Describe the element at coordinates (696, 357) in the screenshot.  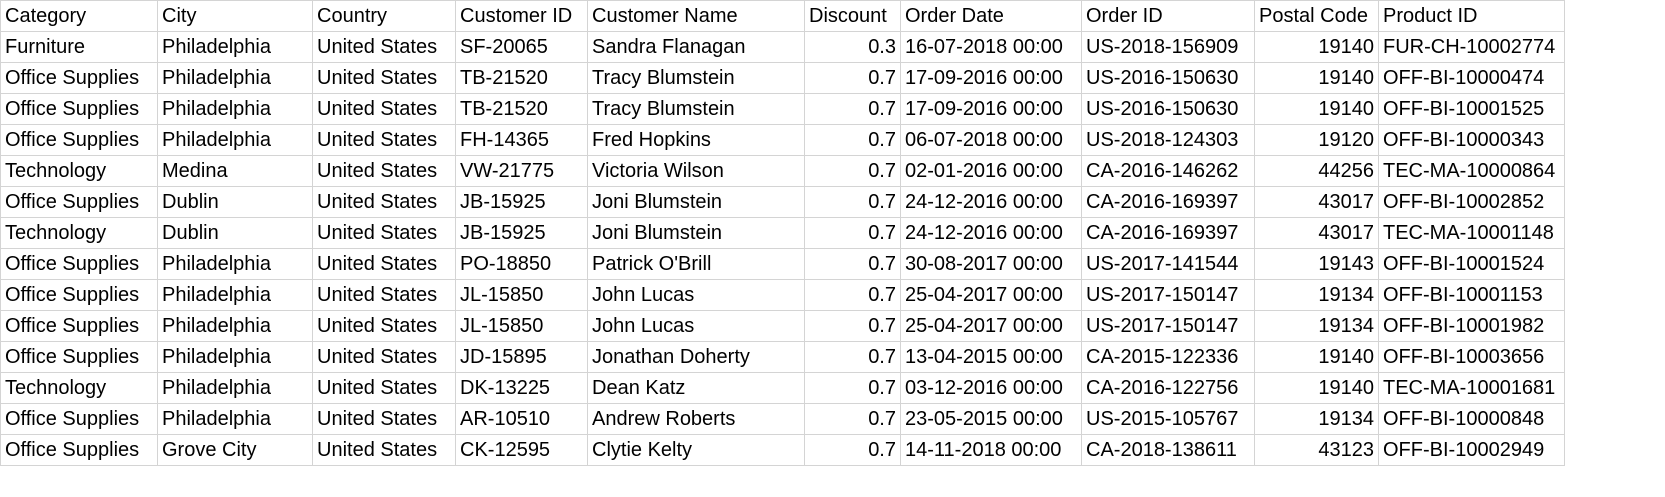
I see `cell-customer-name: Jonathan Doherty` at that location.